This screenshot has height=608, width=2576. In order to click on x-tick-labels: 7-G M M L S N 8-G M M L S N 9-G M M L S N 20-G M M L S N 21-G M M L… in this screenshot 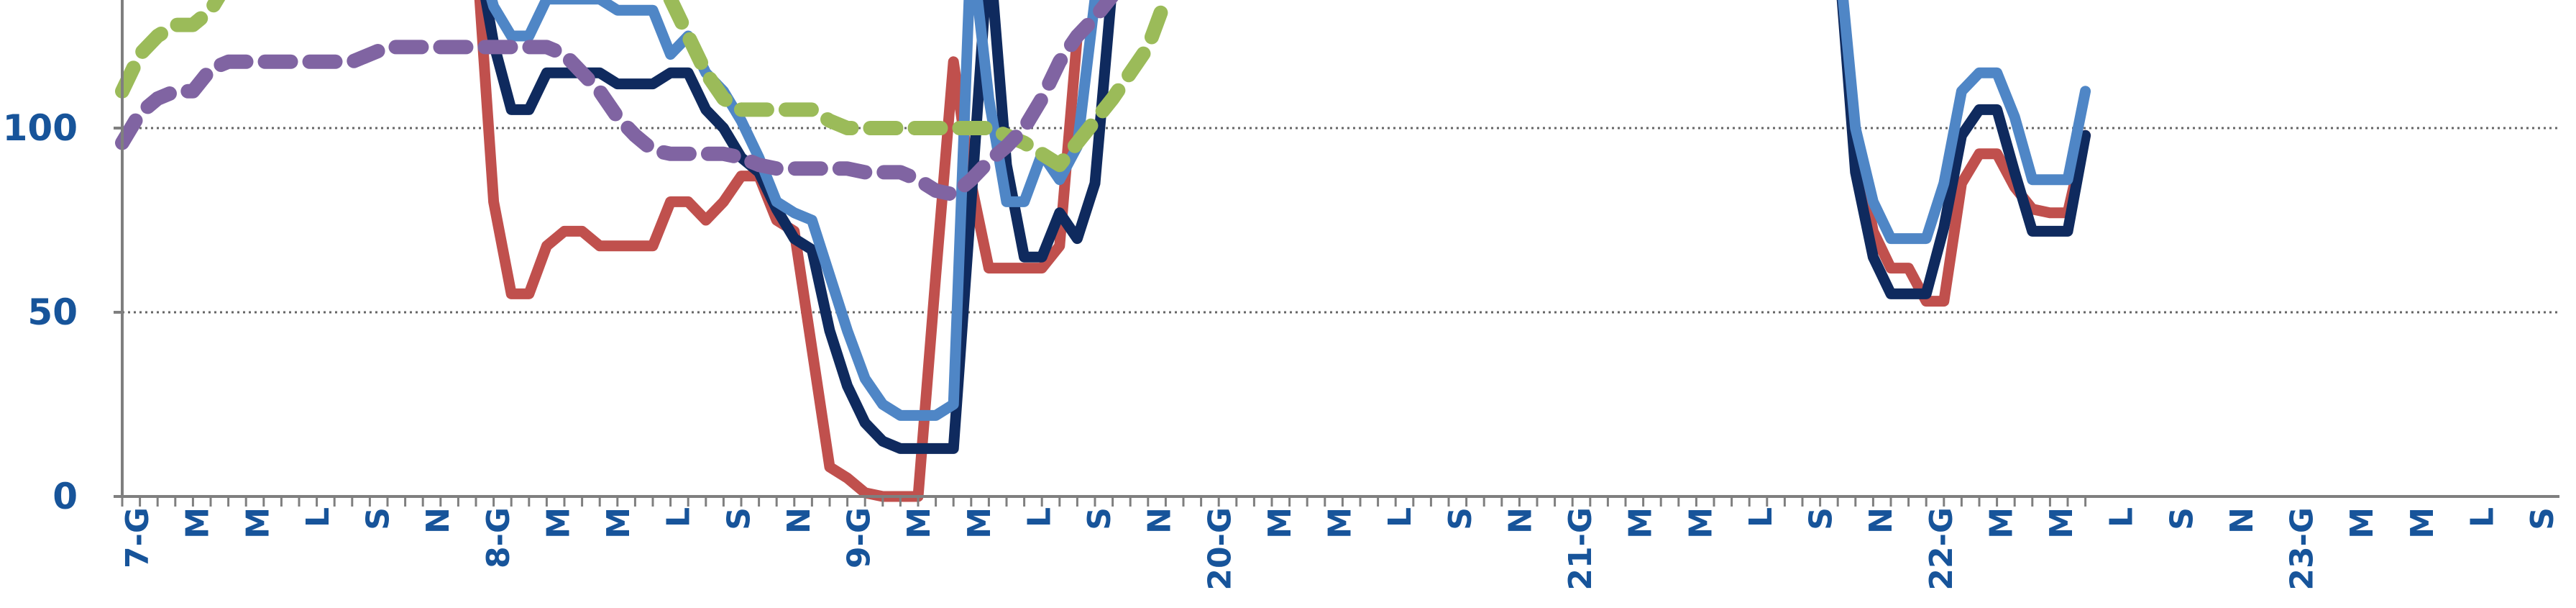, I will do `click(1340, 549)`.